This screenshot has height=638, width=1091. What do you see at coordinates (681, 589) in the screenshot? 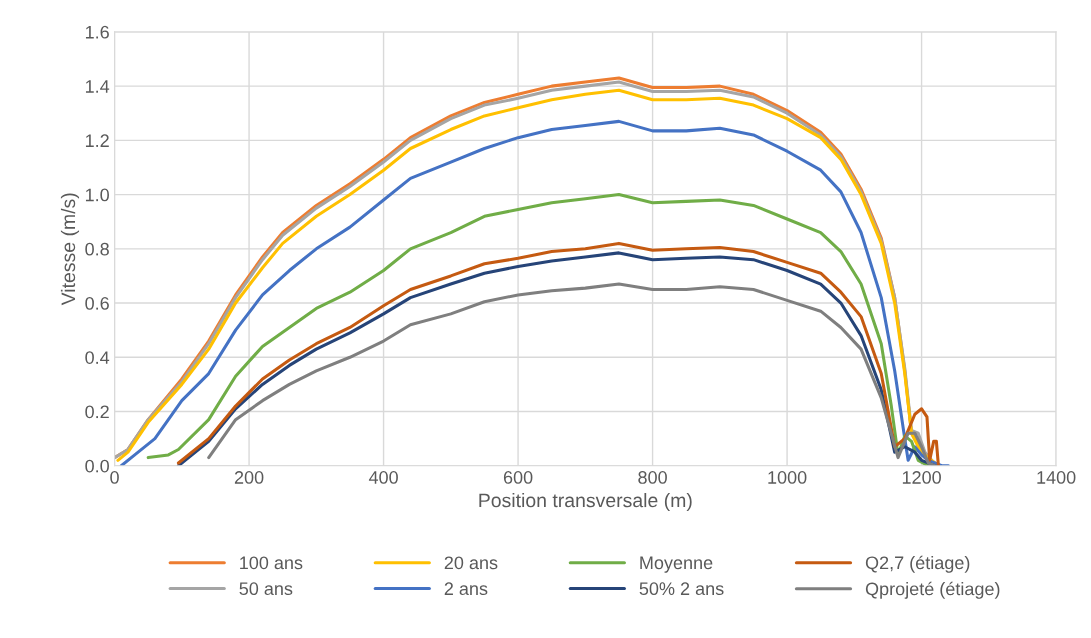
I see `legend-label: 50% 2 ans` at bounding box center [681, 589].